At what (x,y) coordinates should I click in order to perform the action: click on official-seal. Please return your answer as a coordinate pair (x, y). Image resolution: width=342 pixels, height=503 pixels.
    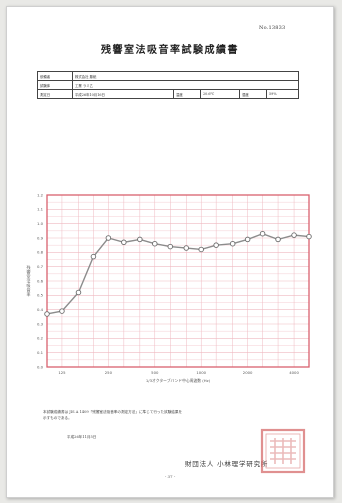
    Looking at the image, I should click on (283, 451).